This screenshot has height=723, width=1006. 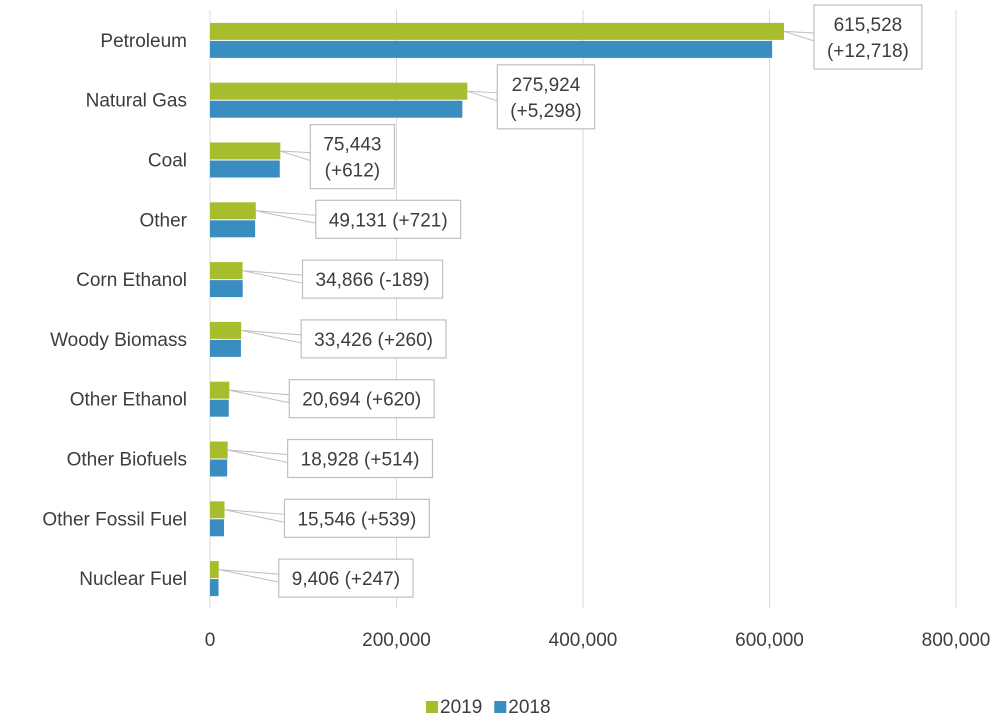 What do you see at coordinates (163, 220) in the screenshot?
I see `category-label: Other` at bounding box center [163, 220].